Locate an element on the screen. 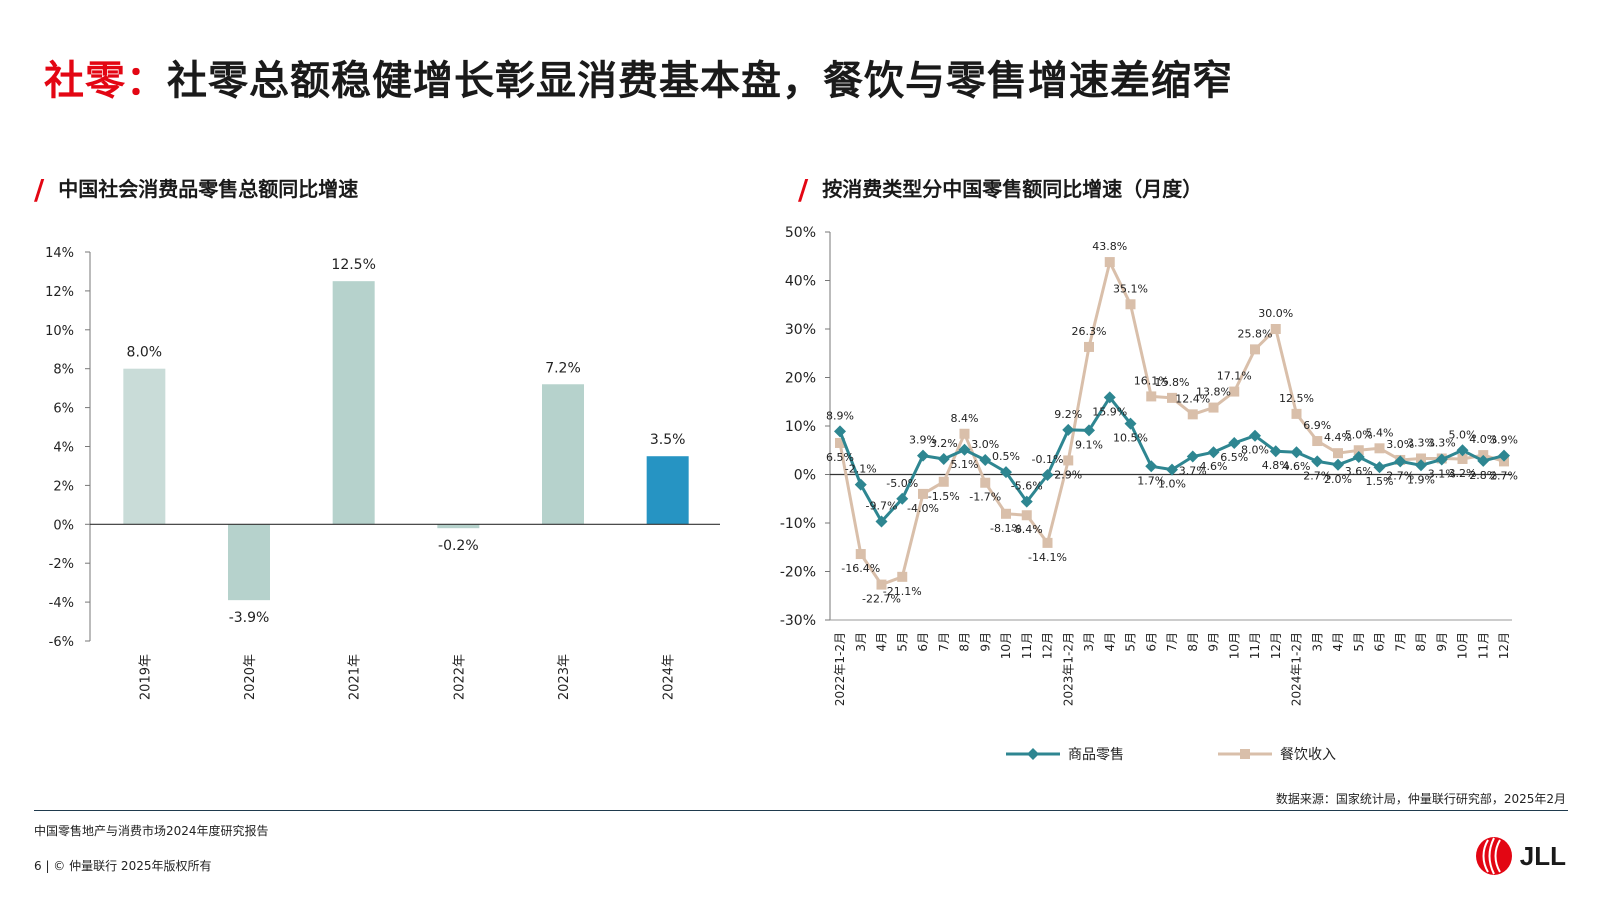 The width and height of the screenshot is (1600, 900). page-title-main: 社零总额稳健增长彰显消费基本盘，餐饮与零售增速差缩窄 is located at coordinates (700, 81).